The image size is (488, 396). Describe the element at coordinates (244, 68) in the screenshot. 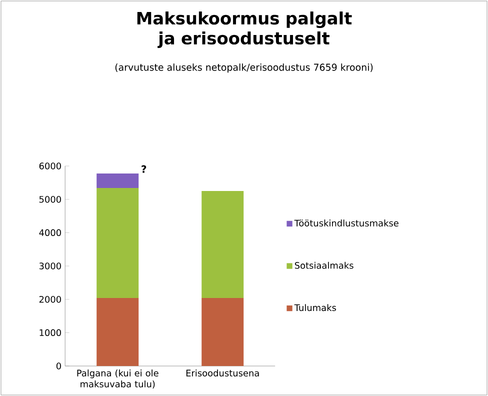

I see `chart-subtitle: (arvutuste aluseks netopalk/erisoodustus 7659 krooni)` at that location.